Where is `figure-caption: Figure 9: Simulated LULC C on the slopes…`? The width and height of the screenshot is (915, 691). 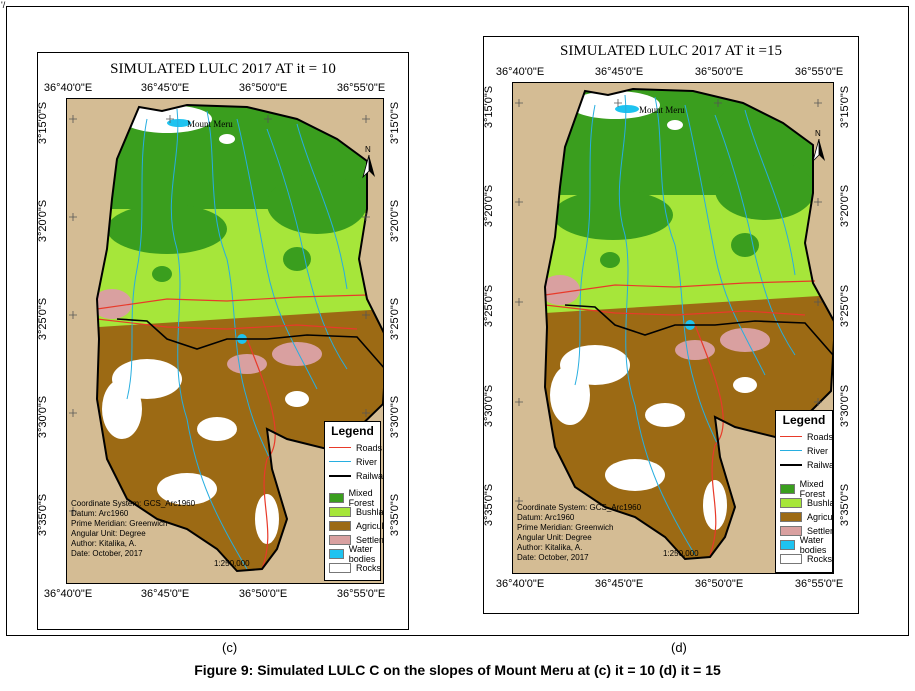
figure-caption: Figure 9: Simulated LULC C on the slopes… is located at coordinates (457, 670).